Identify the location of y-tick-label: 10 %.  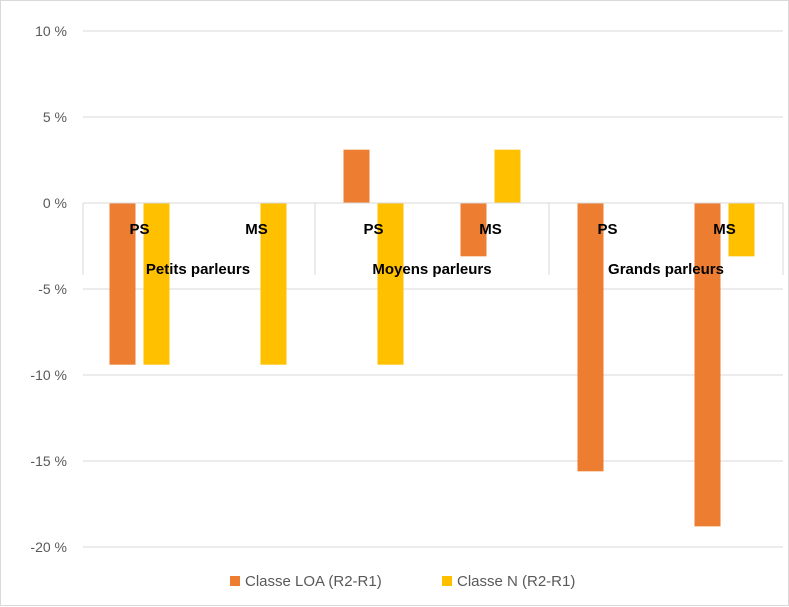
(51, 31).